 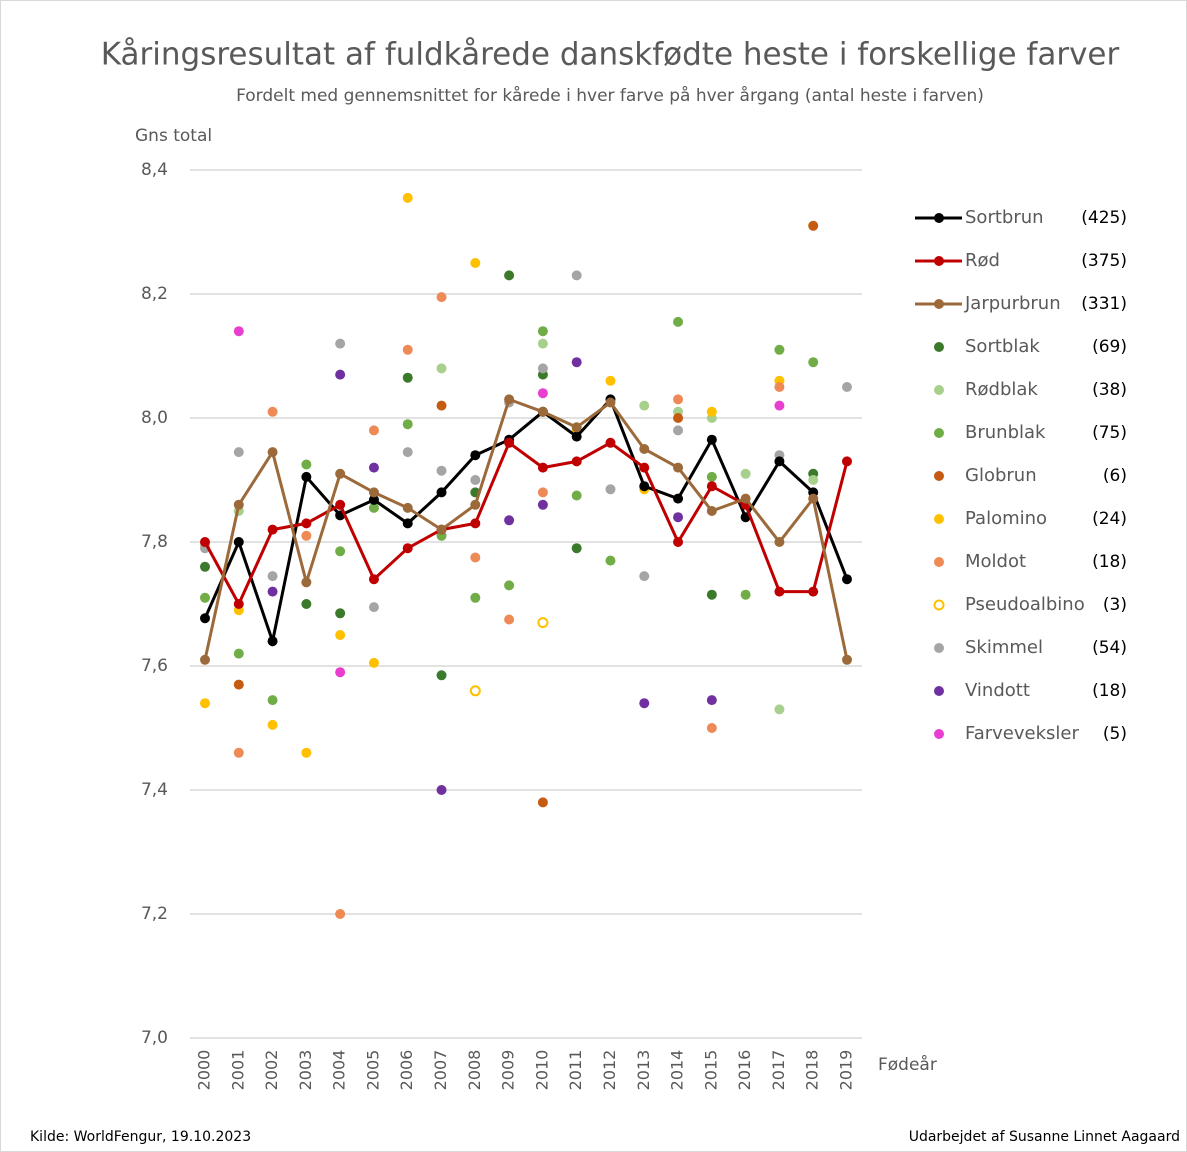 What do you see at coordinates (1115, 605) in the screenshot?
I see `legend-count: (3)` at bounding box center [1115, 605].